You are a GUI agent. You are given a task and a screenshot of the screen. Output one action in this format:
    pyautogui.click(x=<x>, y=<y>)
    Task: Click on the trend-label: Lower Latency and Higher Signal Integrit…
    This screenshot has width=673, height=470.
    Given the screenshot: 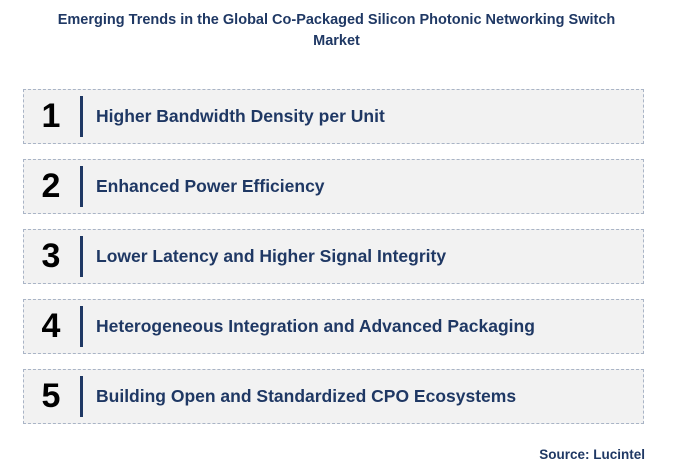 What is the action you would take?
    pyautogui.click(x=271, y=256)
    